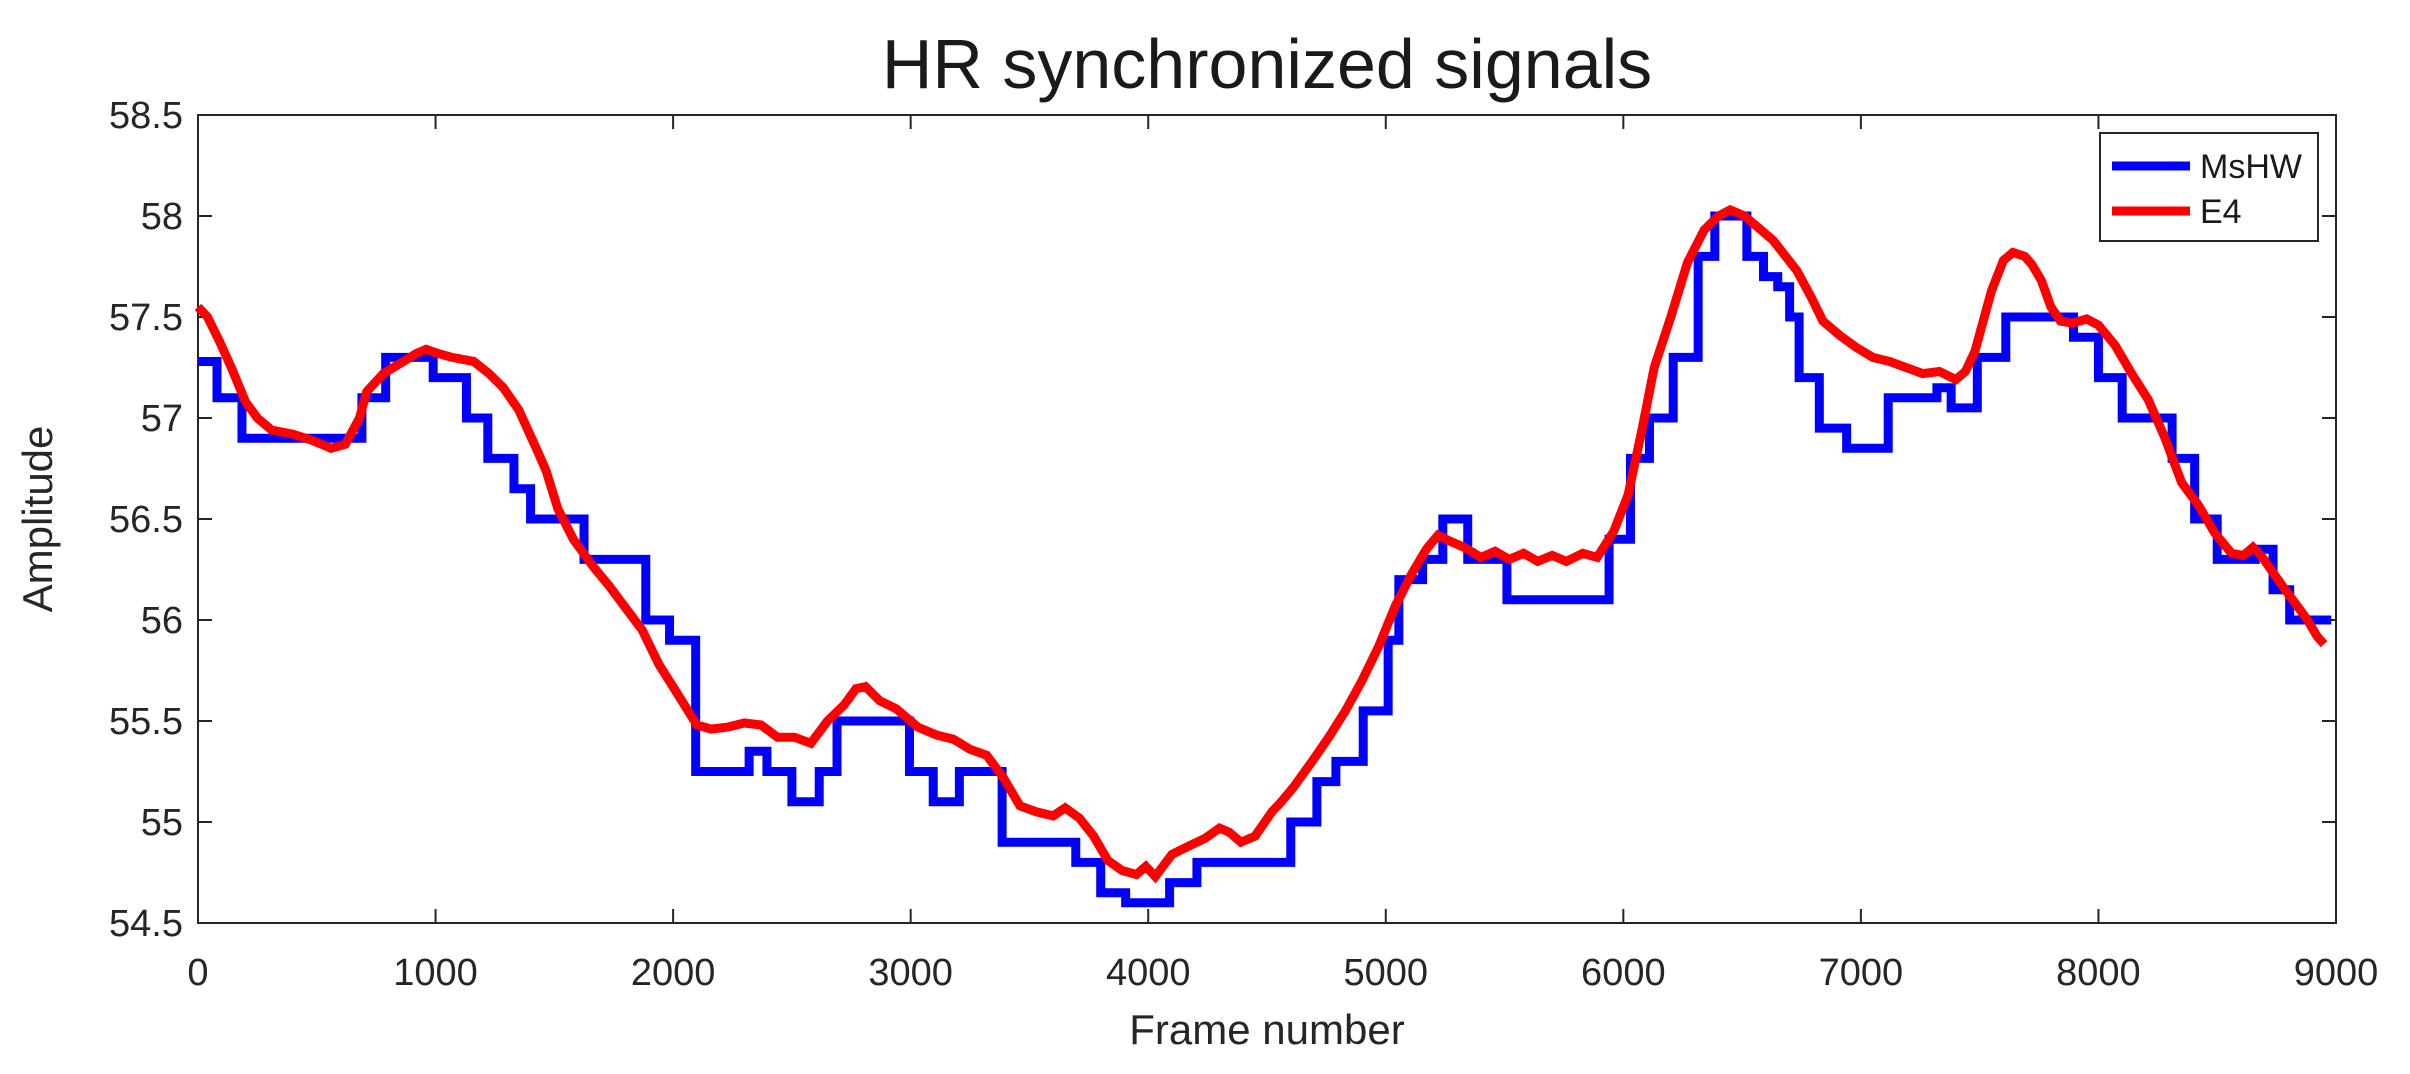  I want to click on x-tick-label: 9000, so click(2336, 973).